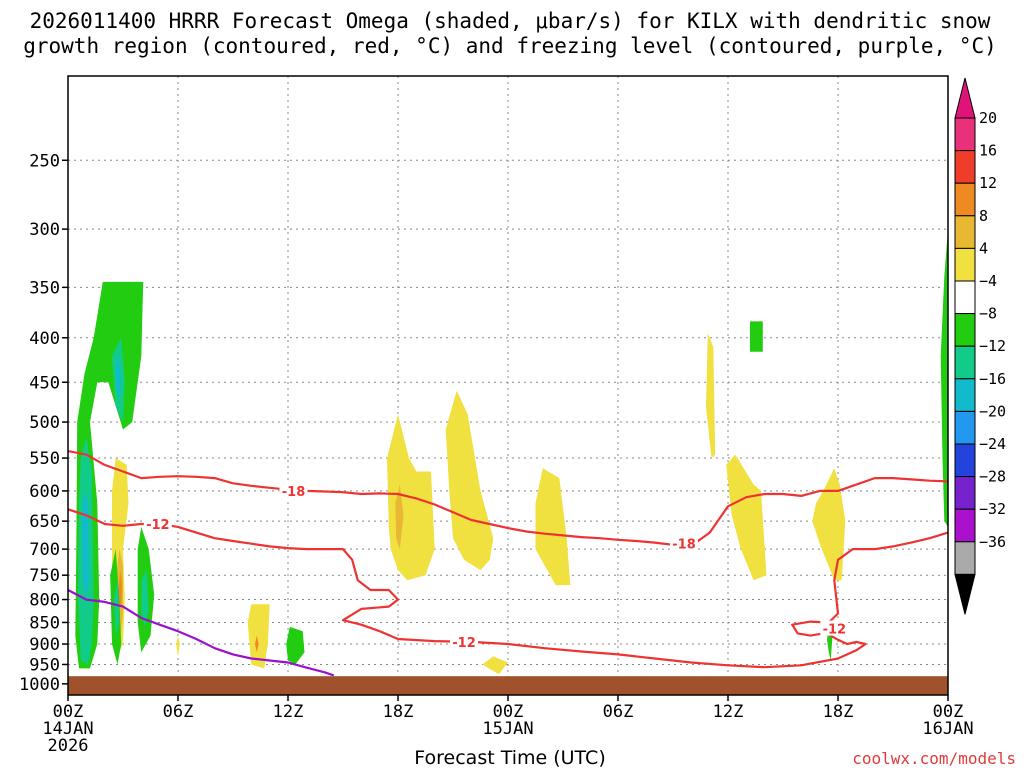  Describe the element at coordinates (934, 758) in the screenshot. I see `credit-text: coolwx.com/models` at that location.